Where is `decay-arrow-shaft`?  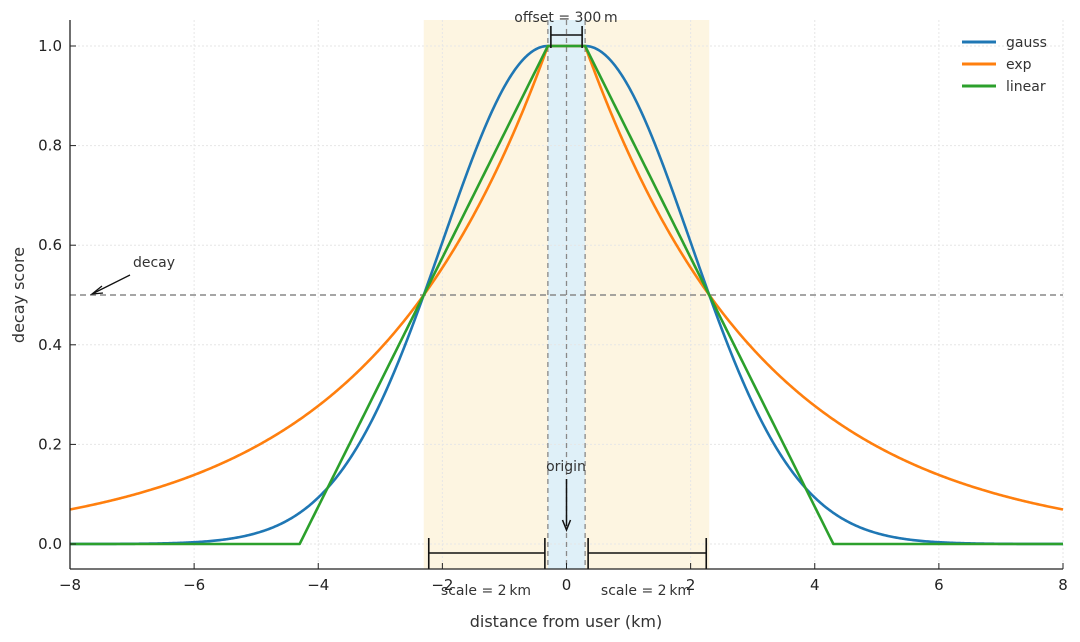 decay-arrow-shaft is located at coordinates (112, 284).